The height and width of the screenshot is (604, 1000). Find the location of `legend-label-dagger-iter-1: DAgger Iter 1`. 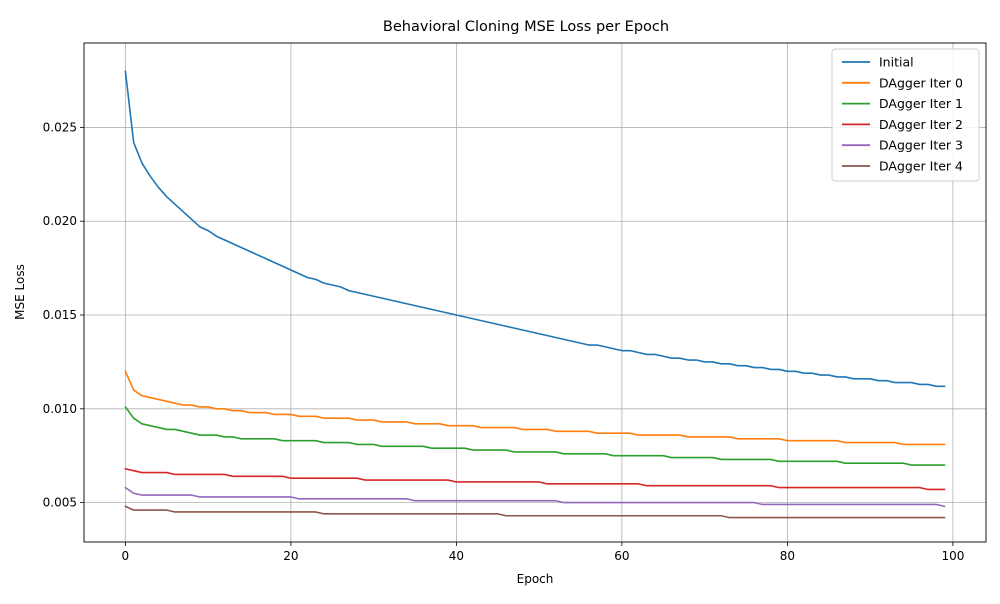

legend-label-dagger-iter-1: DAgger Iter 1 is located at coordinates (921, 103).